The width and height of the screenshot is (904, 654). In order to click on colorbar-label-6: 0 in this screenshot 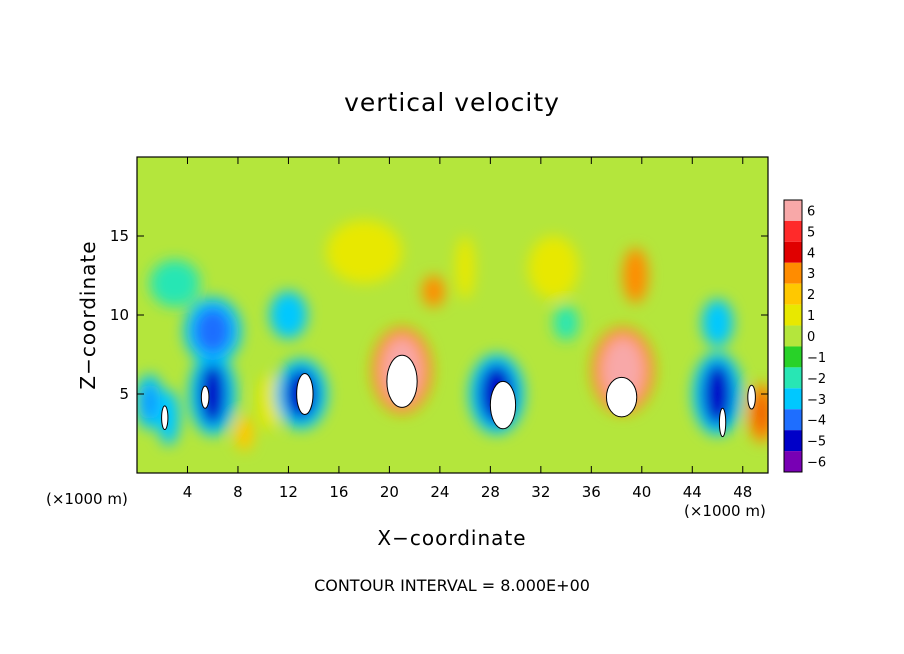, I will do `click(811, 337)`.